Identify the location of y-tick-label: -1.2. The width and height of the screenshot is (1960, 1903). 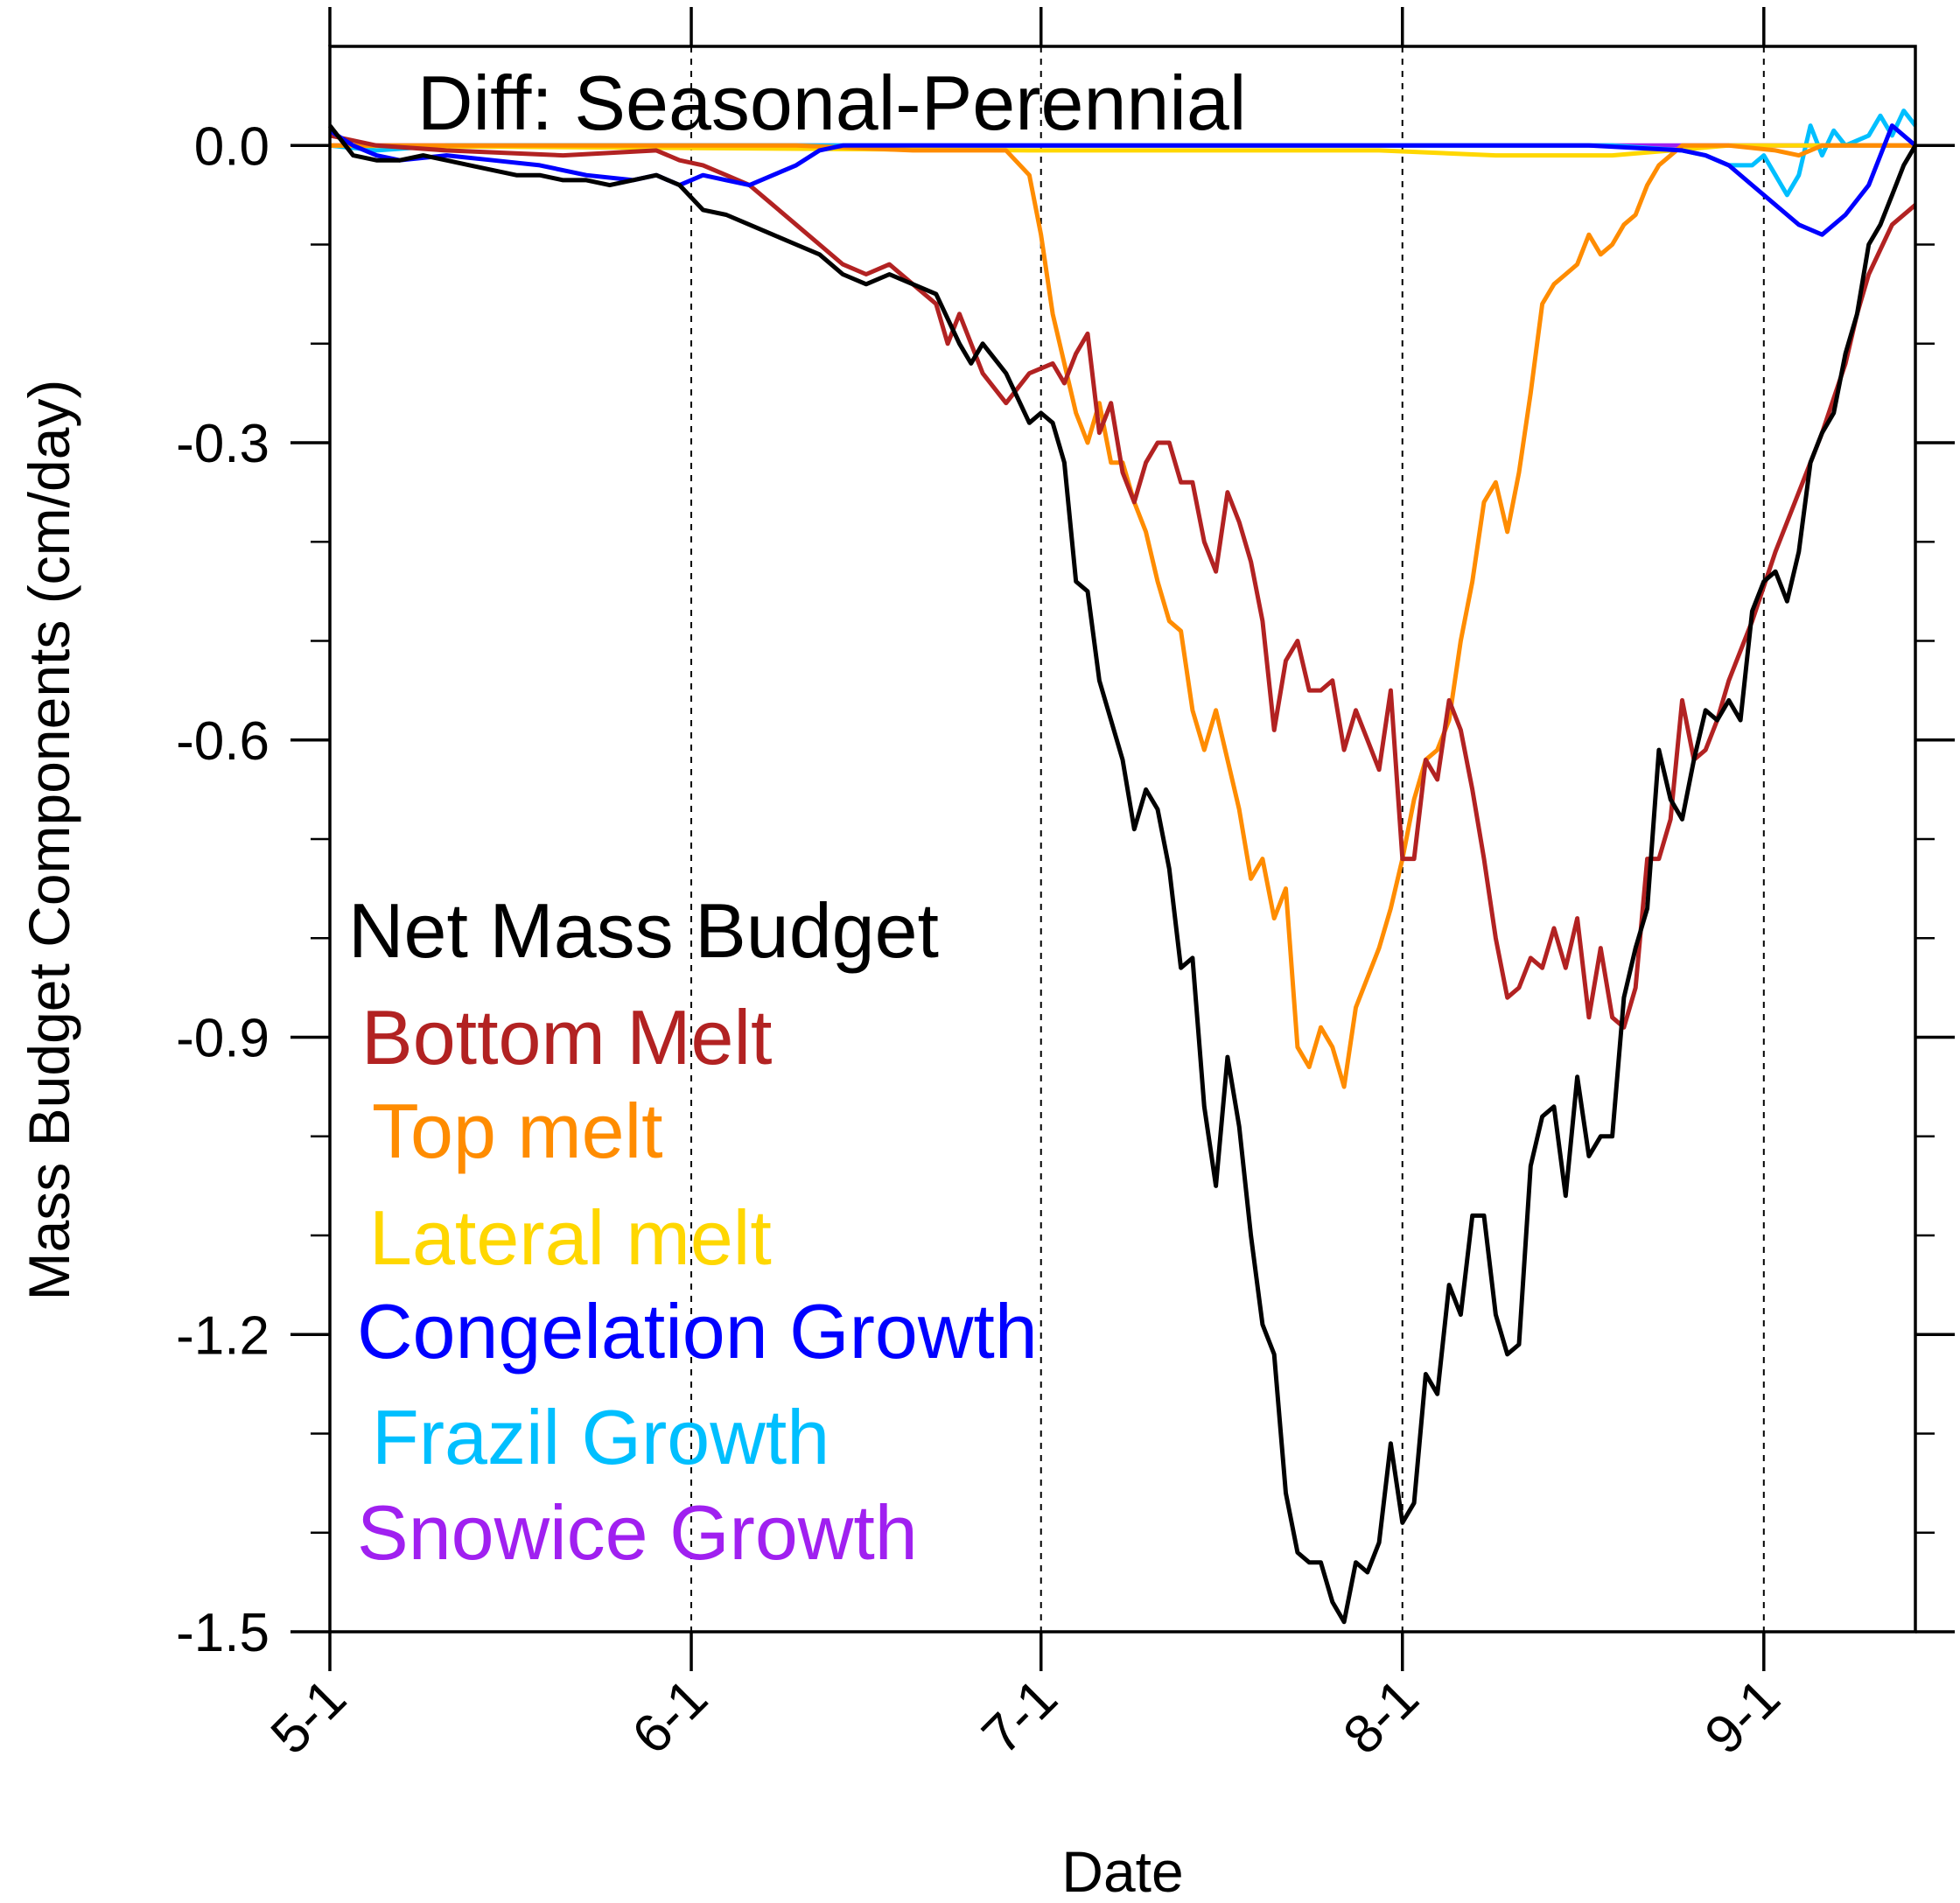
(223, 1335).